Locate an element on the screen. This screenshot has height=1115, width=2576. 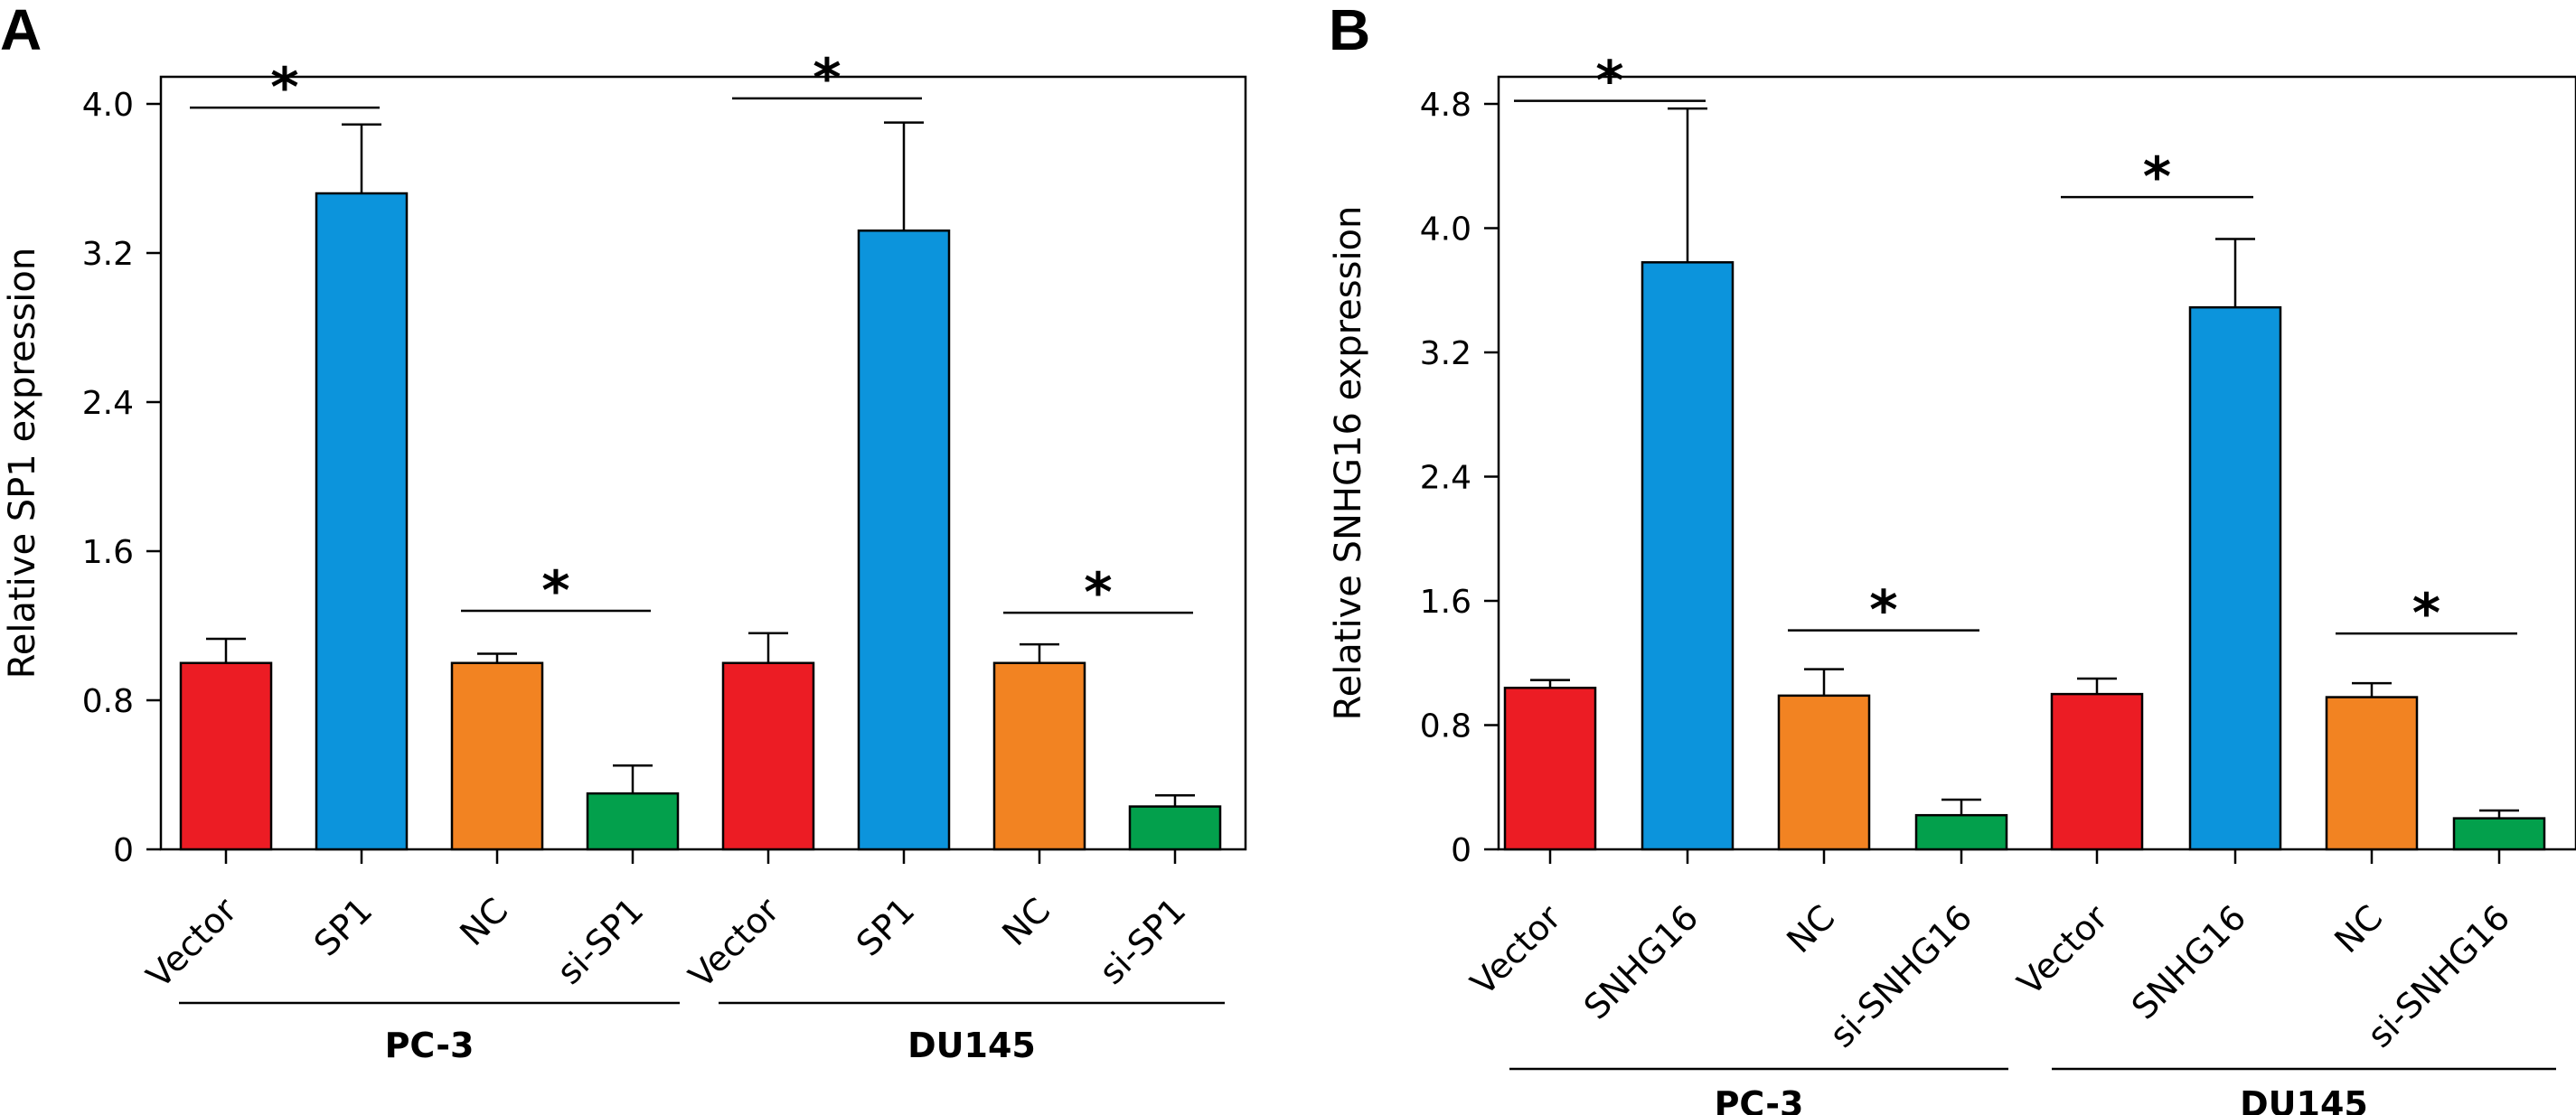
panel-letter: A is located at coordinates (21, 31).